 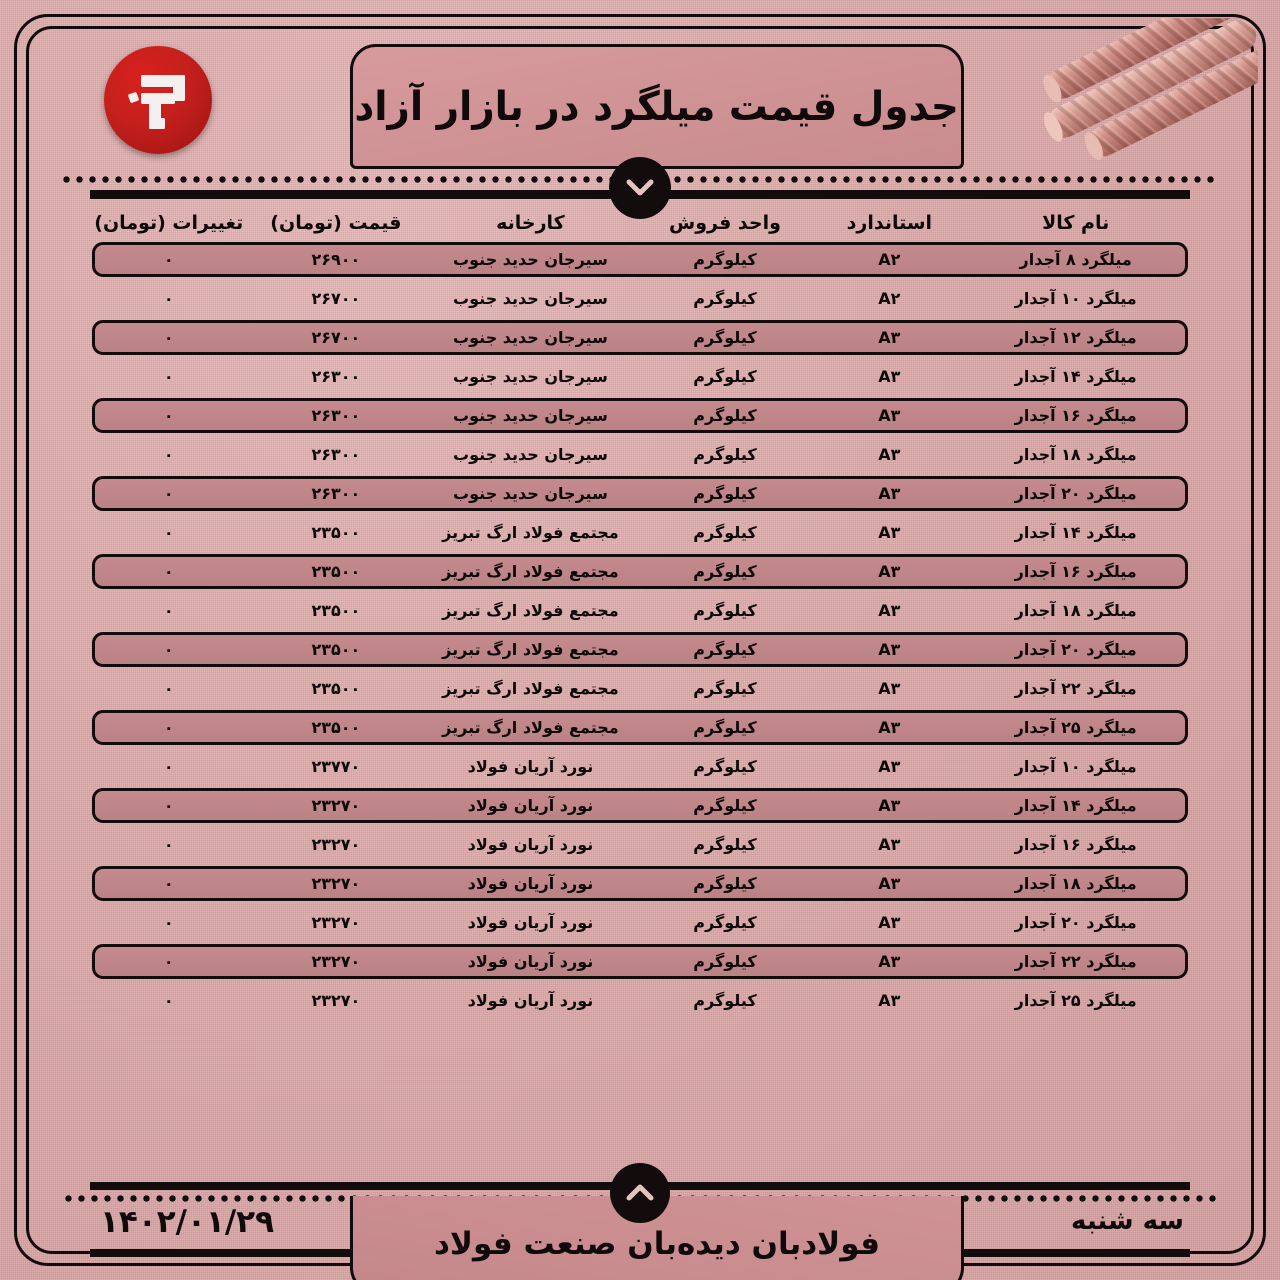 I want to click on column-header-standard: استاندارد, so click(x=889, y=223).